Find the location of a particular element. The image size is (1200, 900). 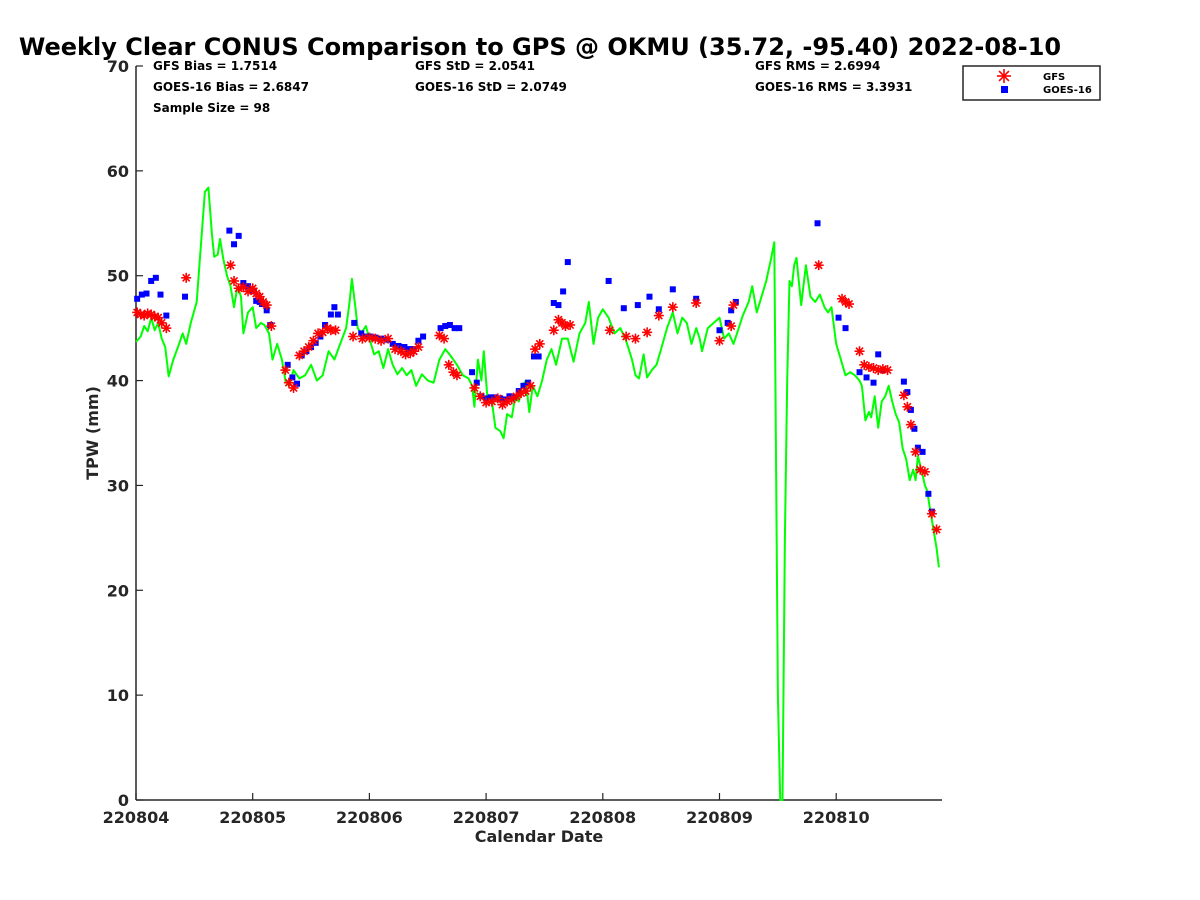

x-tick-label: 220804 is located at coordinates (136, 817).